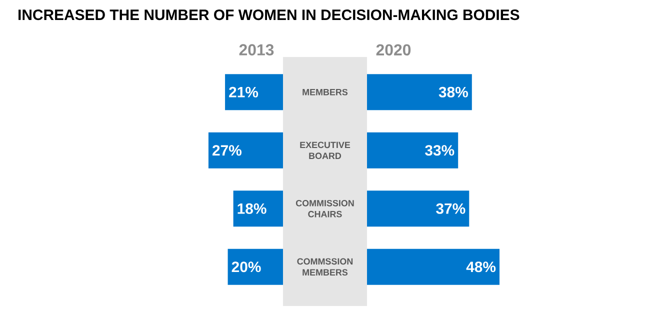 This screenshot has height=311, width=645. Describe the element at coordinates (481, 267) in the screenshot. I see `data-label: 48%` at that location.